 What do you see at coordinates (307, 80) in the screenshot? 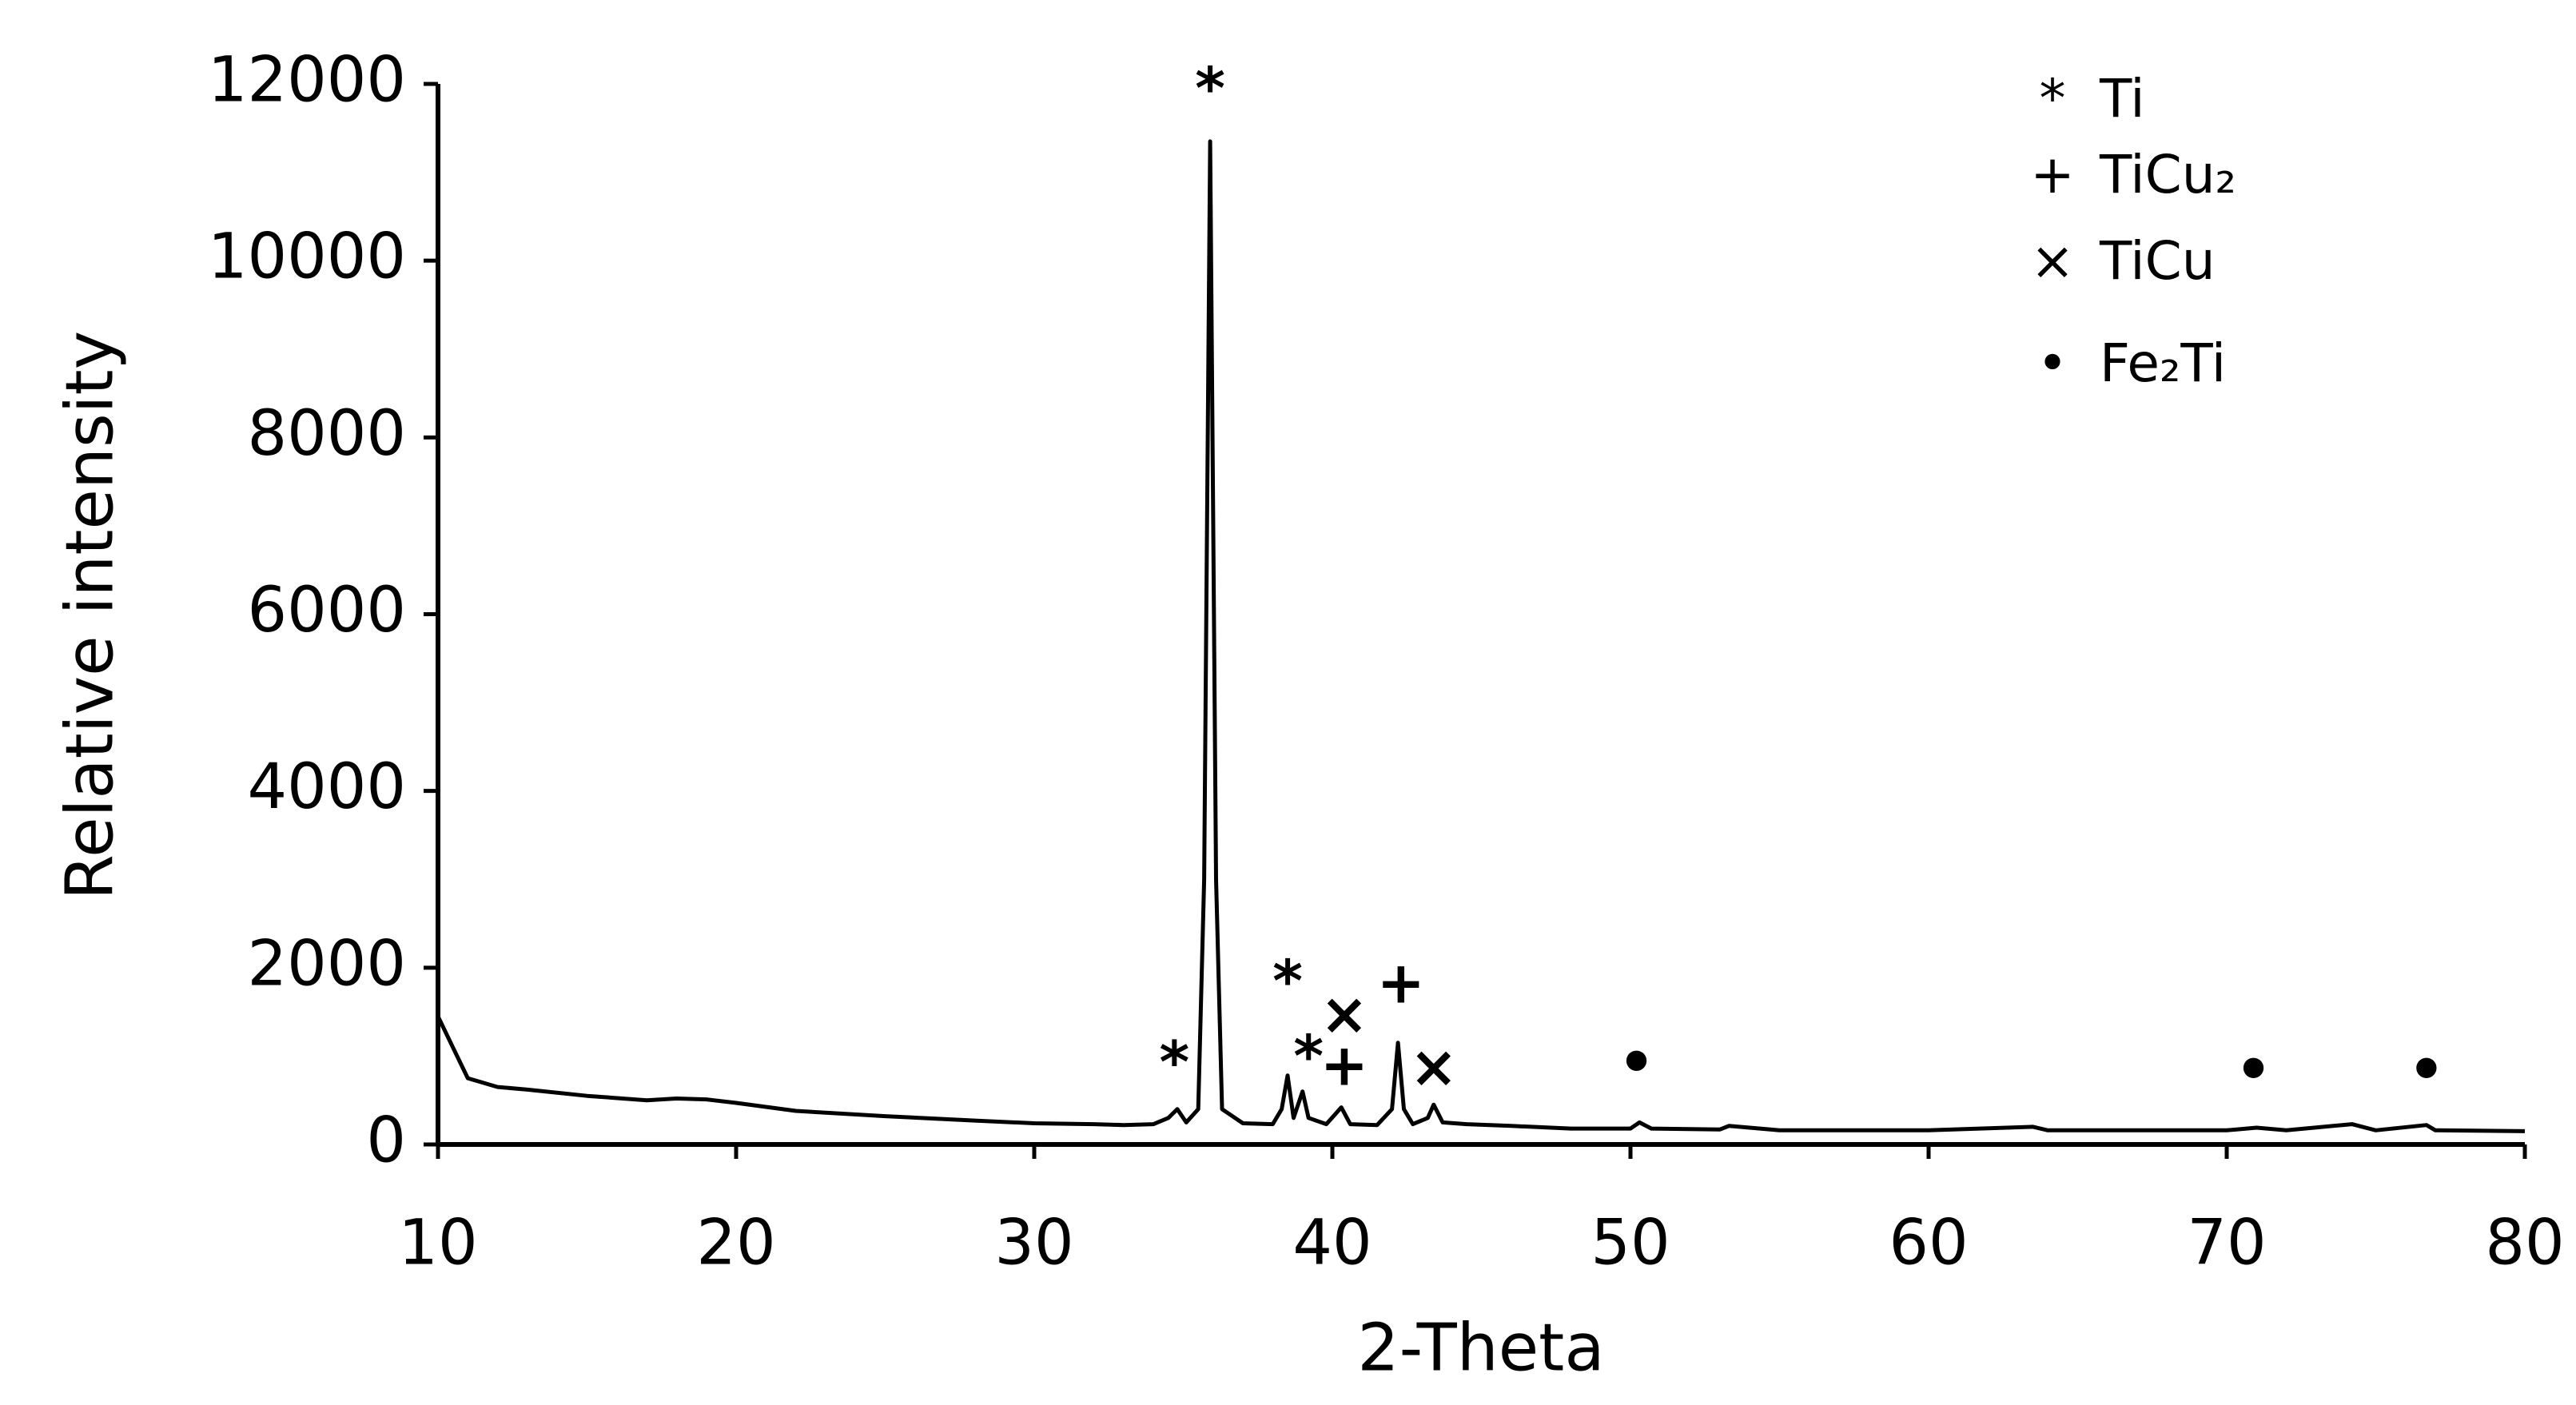
I see `y-tick-label: 12000` at bounding box center [307, 80].